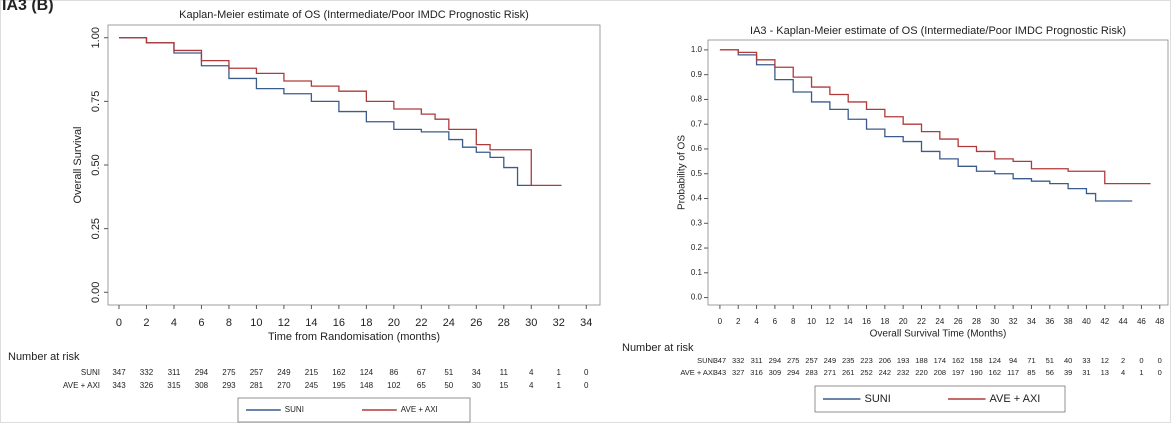 This screenshot has height=423, width=1171. Describe the element at coordinates (531, 385) in the screenshot. I see `risk-count: 4` at that location.